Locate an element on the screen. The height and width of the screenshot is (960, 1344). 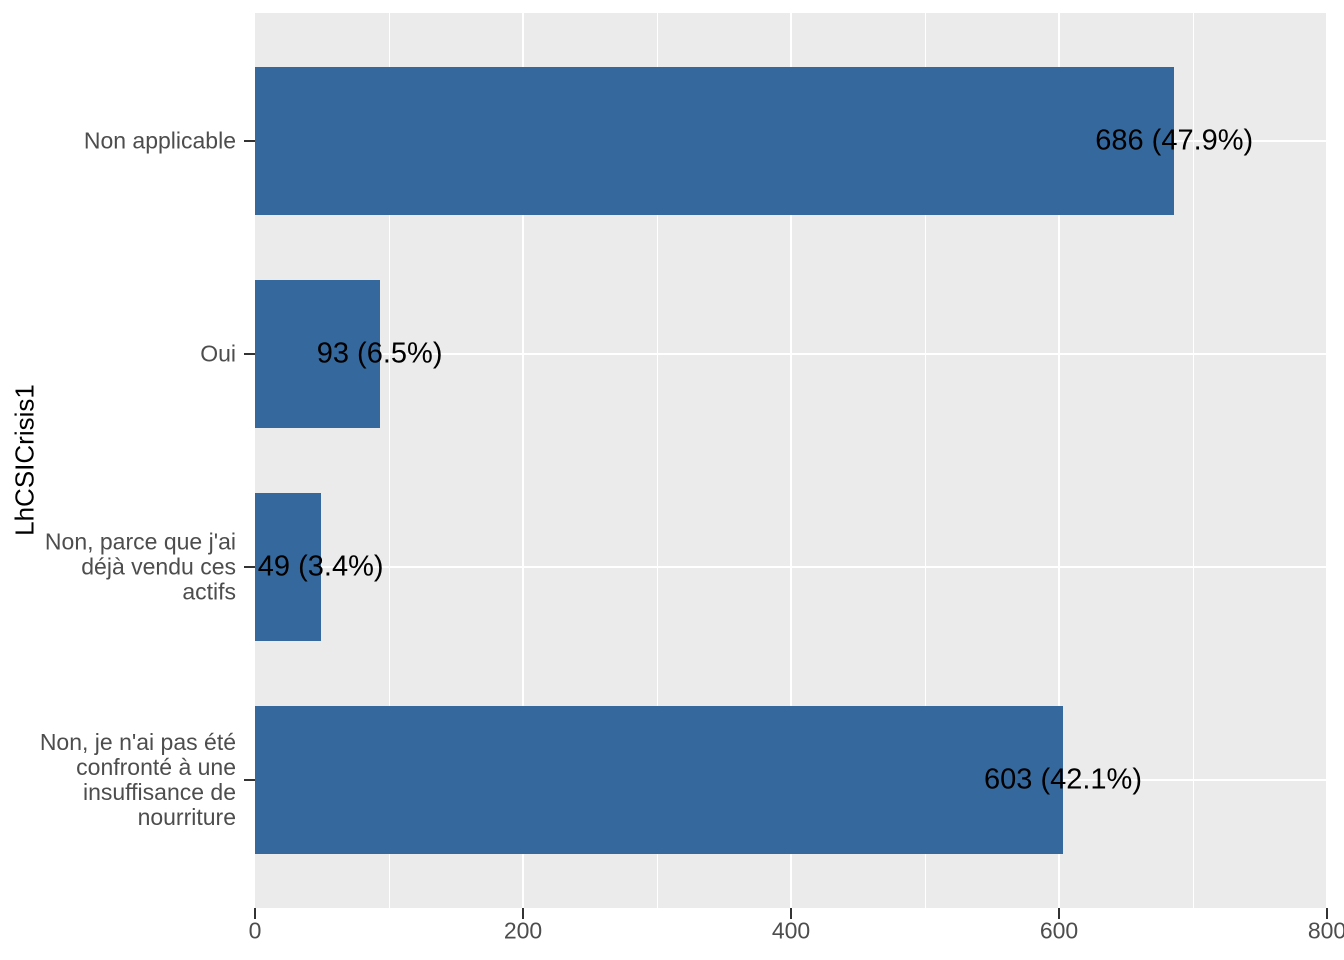
x-axis-tick-label: 600 is located at coordinates (1059, 930).